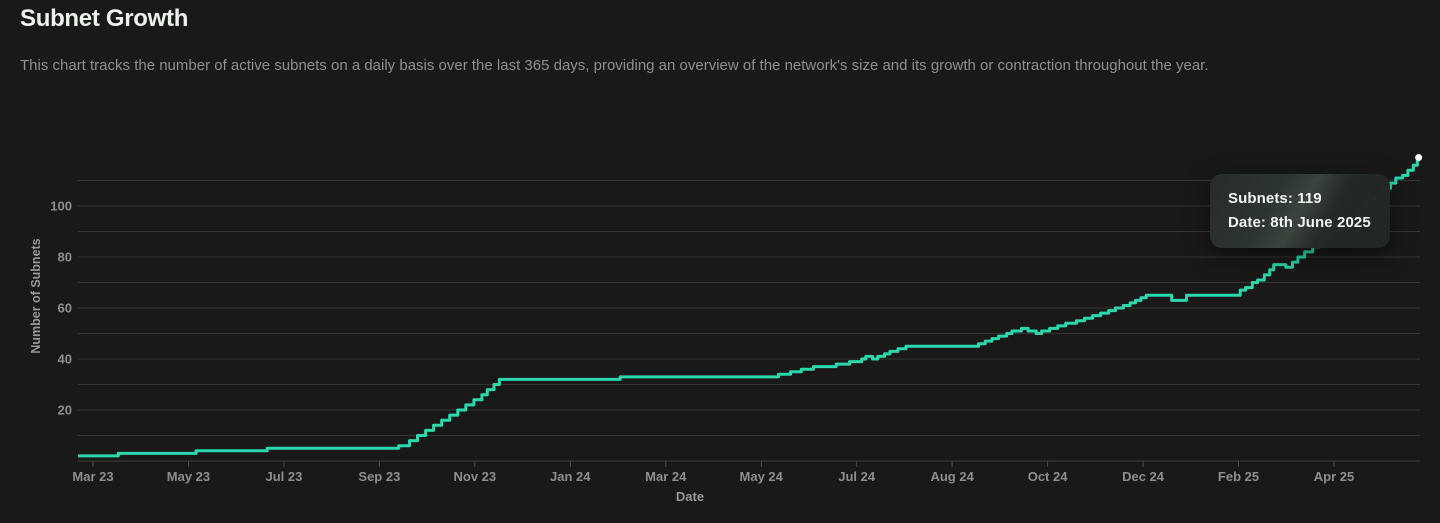 This screenshot has height=523, width=1440. I want to click on hovered-point-marker, so click(1419, 158).